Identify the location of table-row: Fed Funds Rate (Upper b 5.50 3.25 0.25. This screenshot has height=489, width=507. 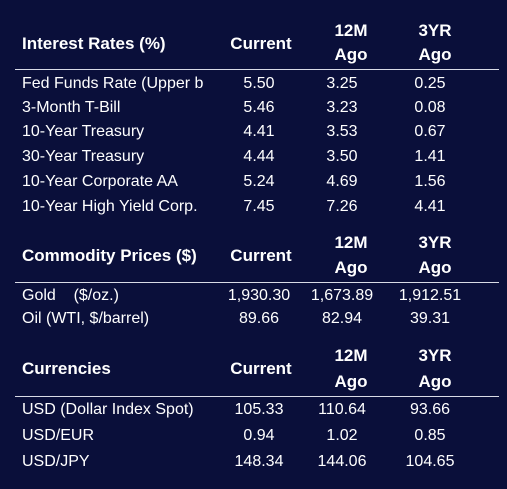
(253, 84).